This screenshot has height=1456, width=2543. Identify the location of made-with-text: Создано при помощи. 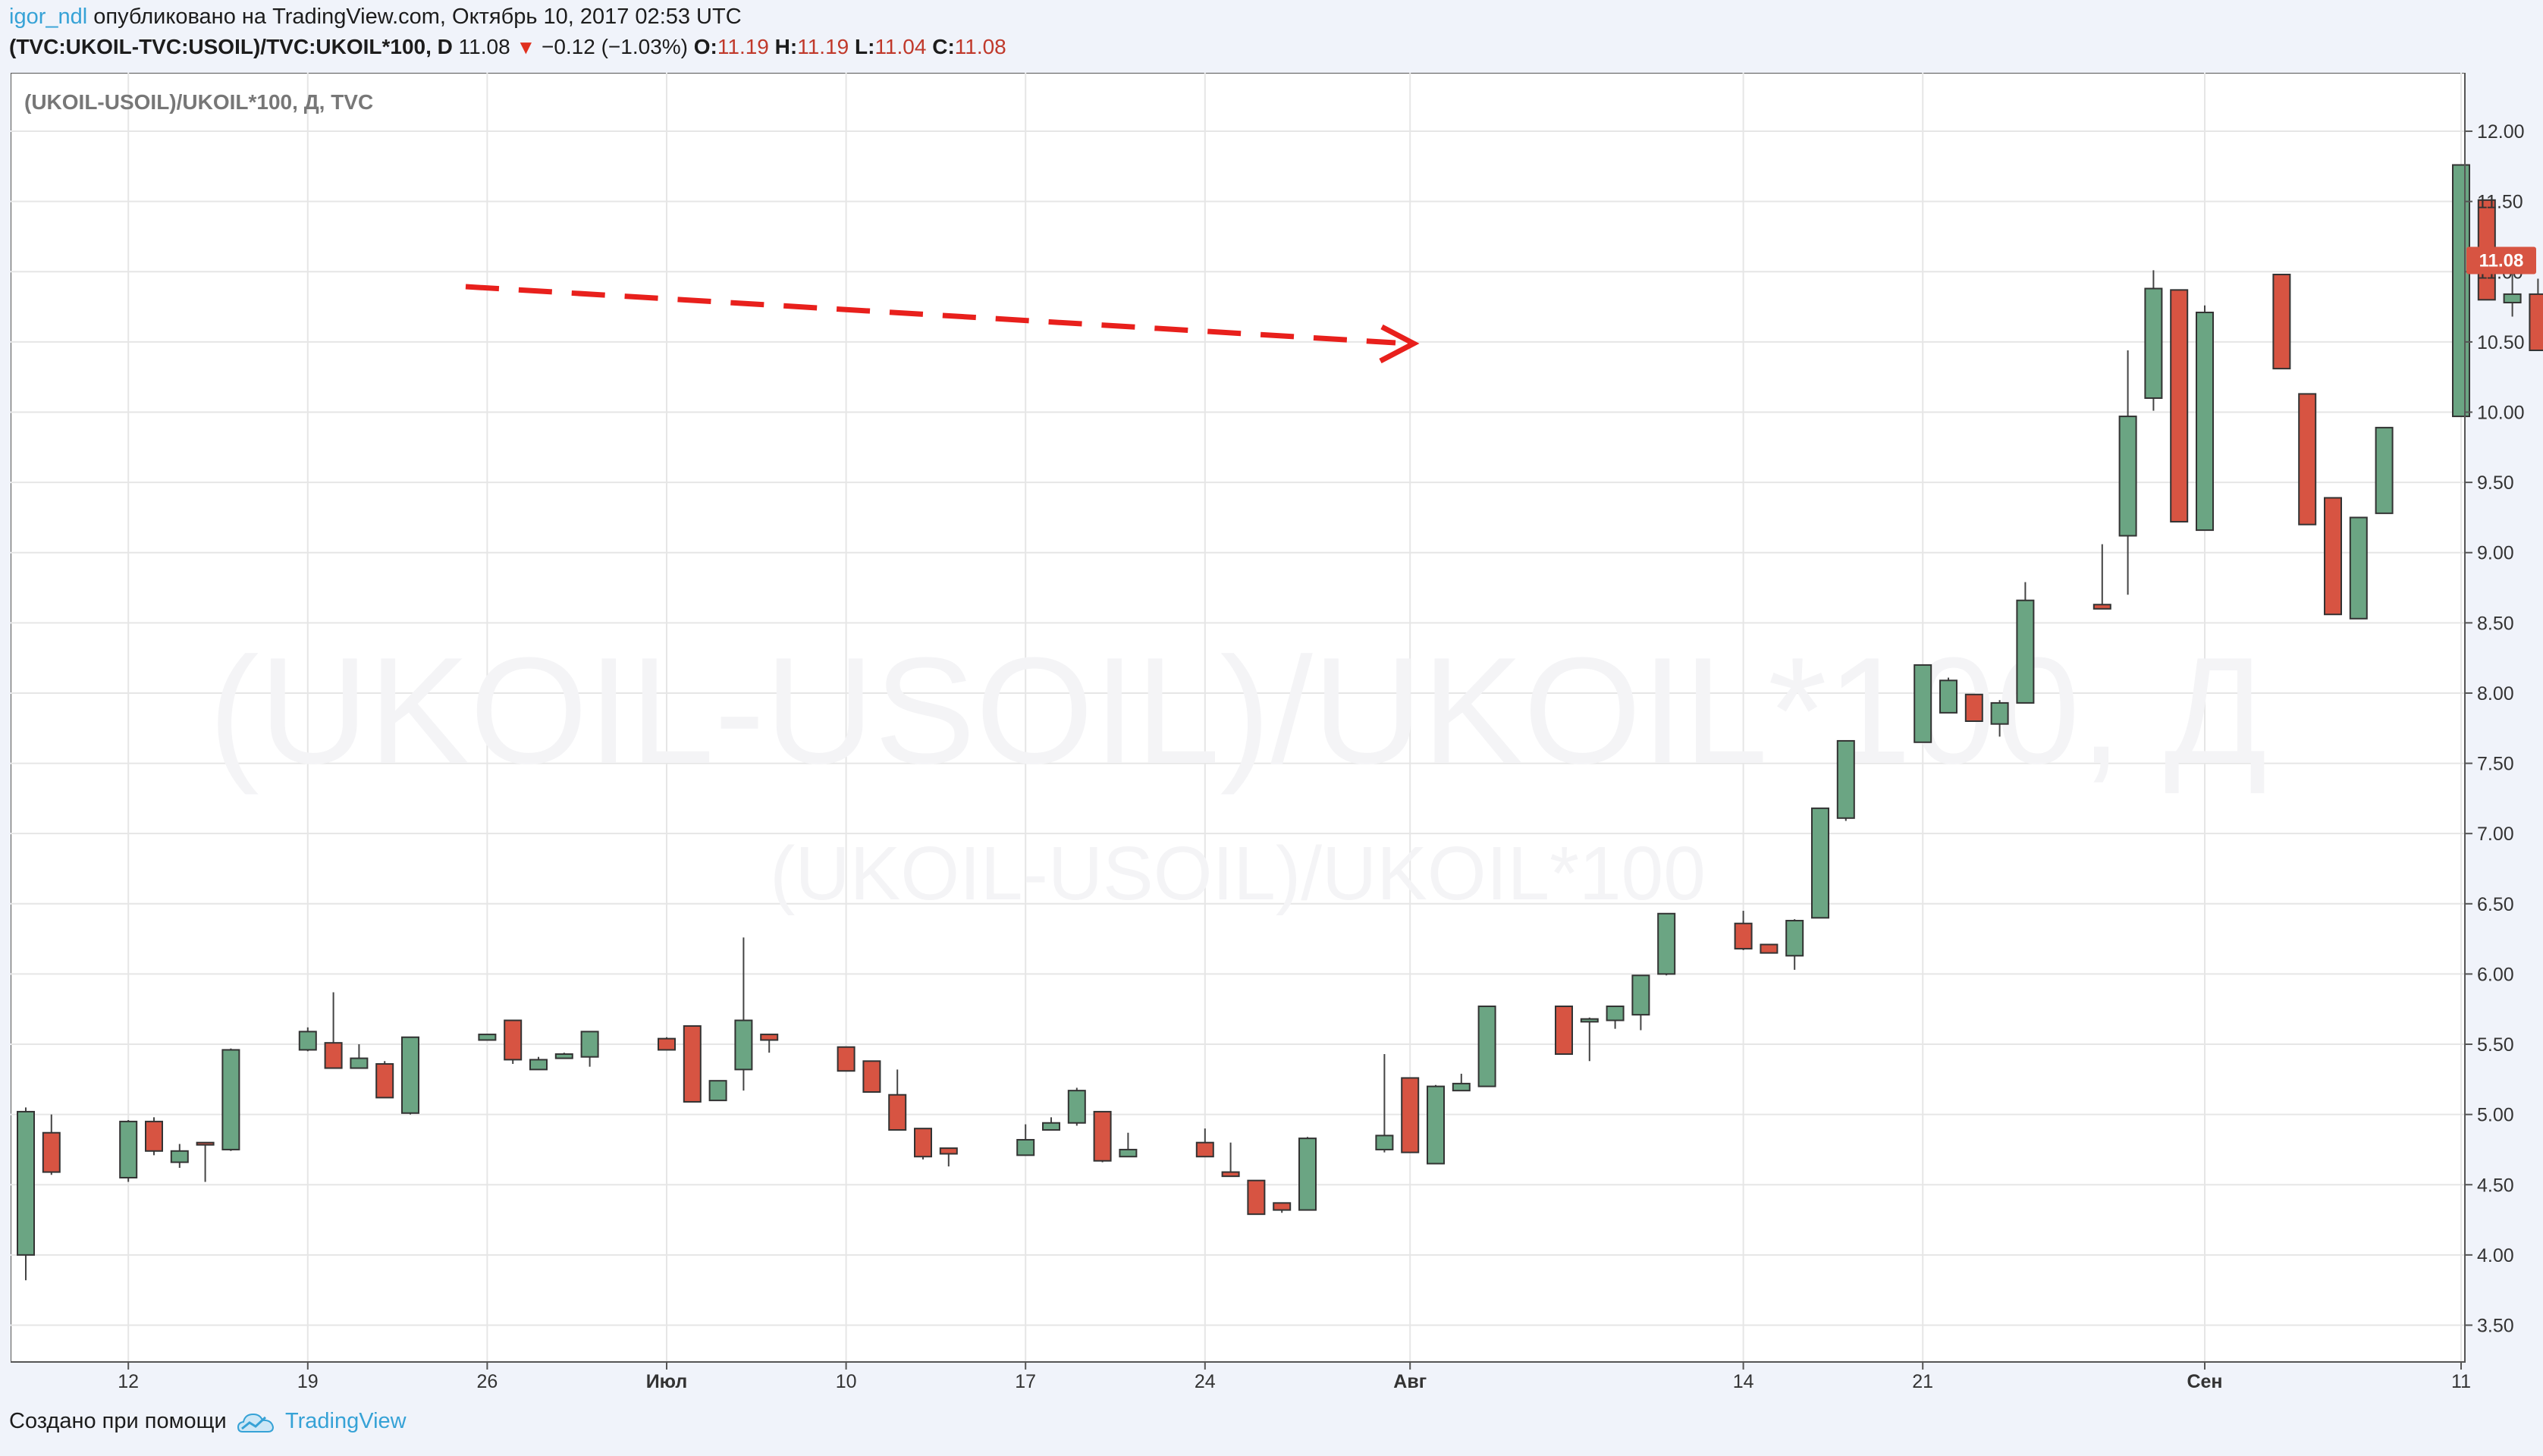
(118, 1421).